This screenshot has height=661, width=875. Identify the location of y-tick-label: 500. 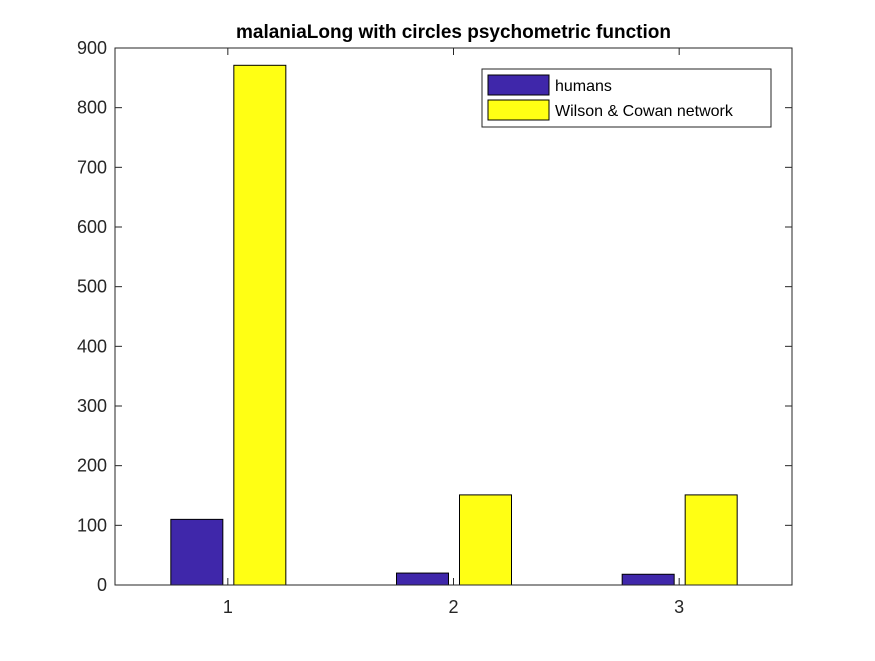
(92, 287).